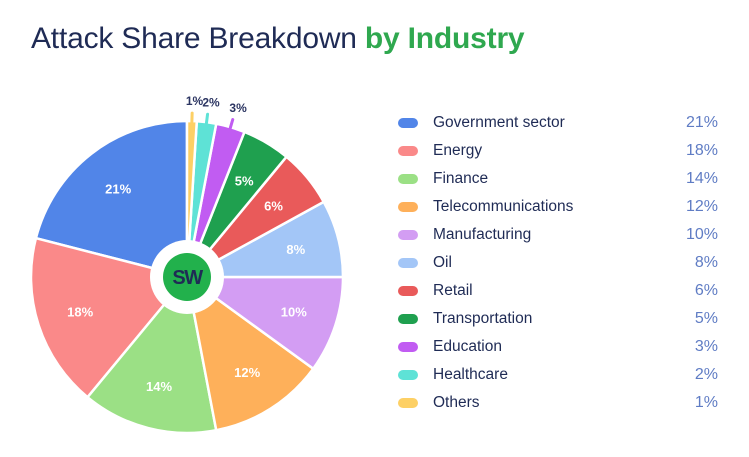 The width and height of the screenshot is (749, 457). I want to click on legend-item-oil: Oil 8%, so click(558, 263).